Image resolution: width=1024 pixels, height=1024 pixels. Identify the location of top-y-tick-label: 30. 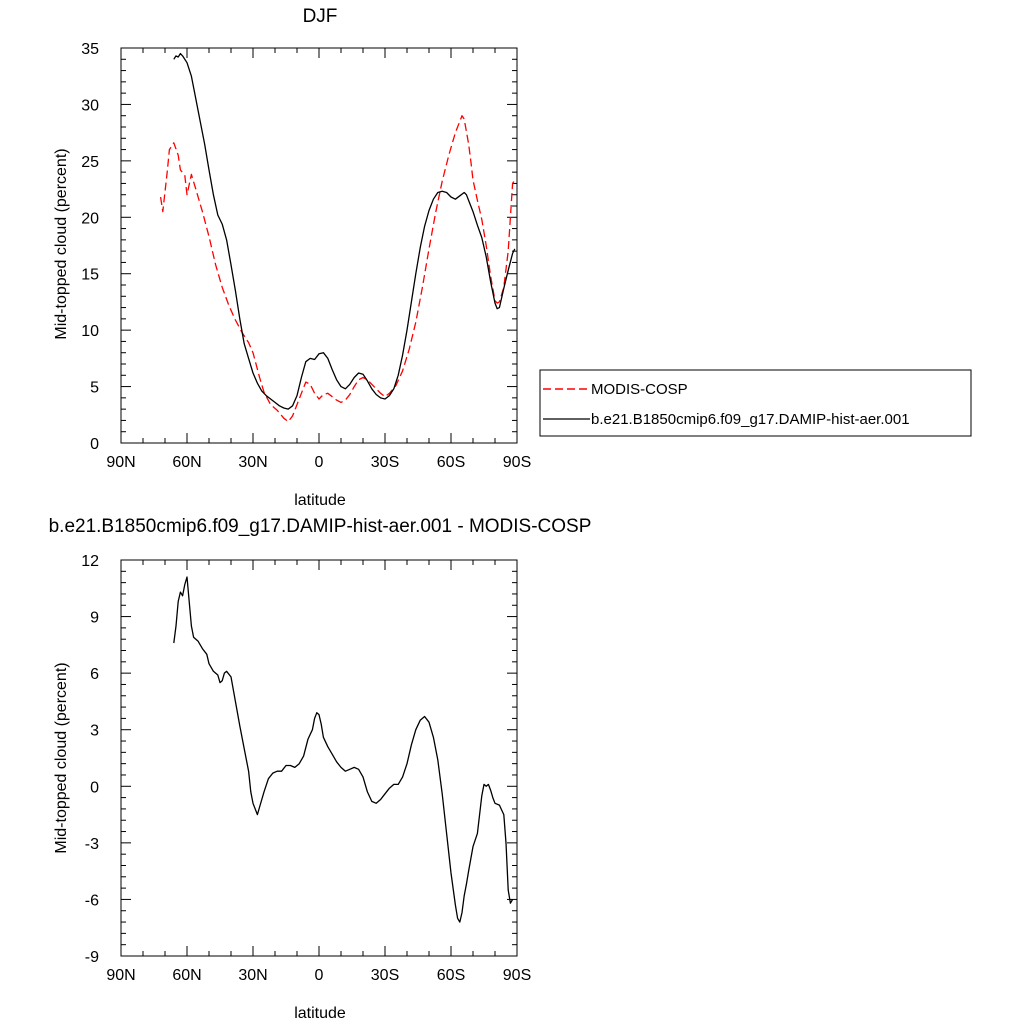
(90, 105).